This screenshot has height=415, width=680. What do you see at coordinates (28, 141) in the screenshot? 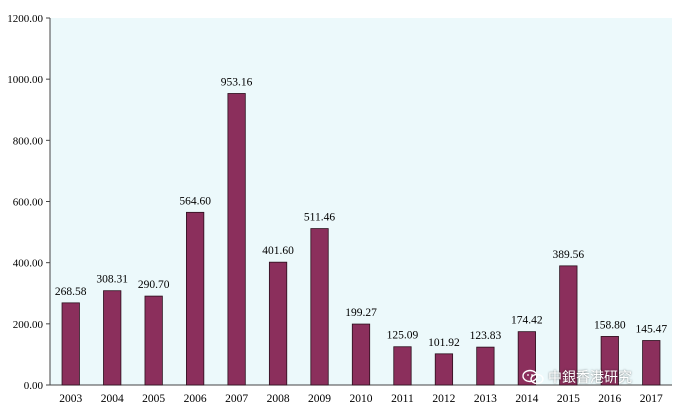
I see `y-tick-label: 800.00` at bounding box center [28, 141].